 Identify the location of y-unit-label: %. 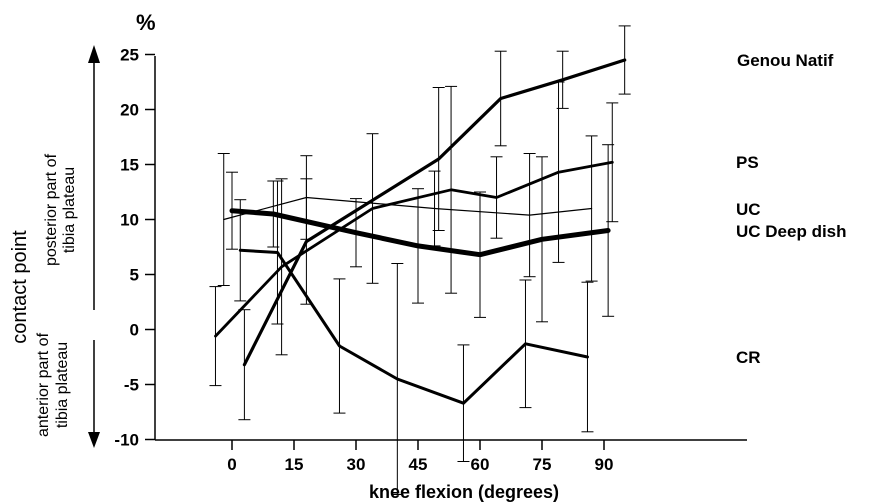
(146, 22).